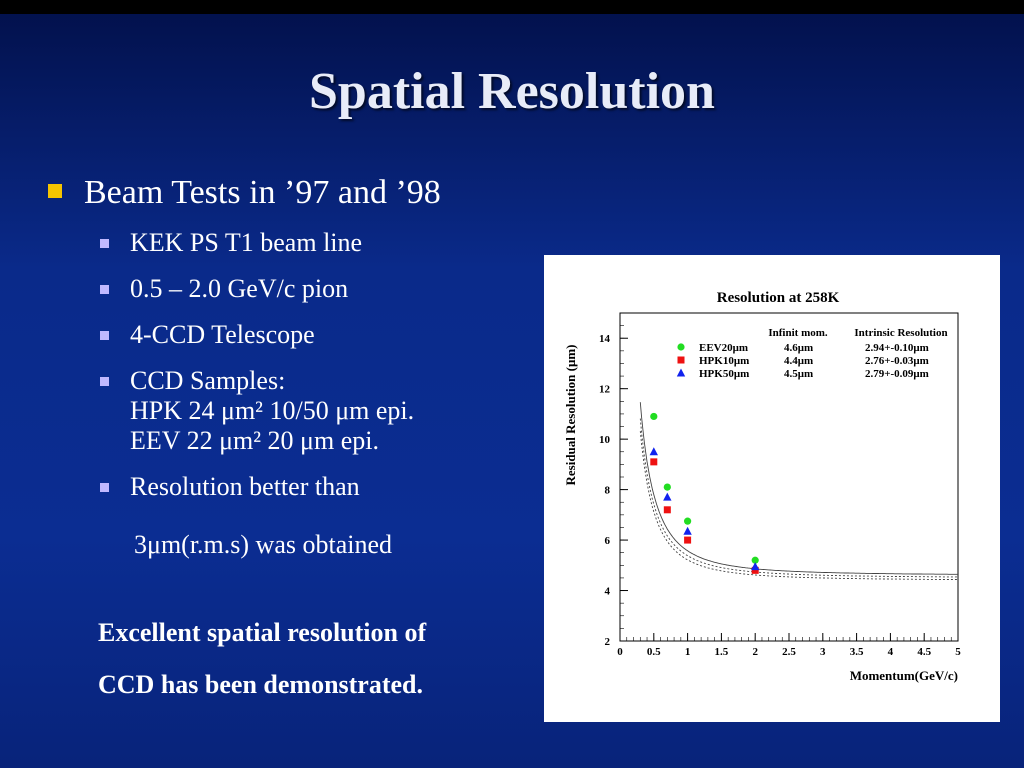 The image size is (1024, 768). I want to click on x-tick-label: 3, so click(823, 652).